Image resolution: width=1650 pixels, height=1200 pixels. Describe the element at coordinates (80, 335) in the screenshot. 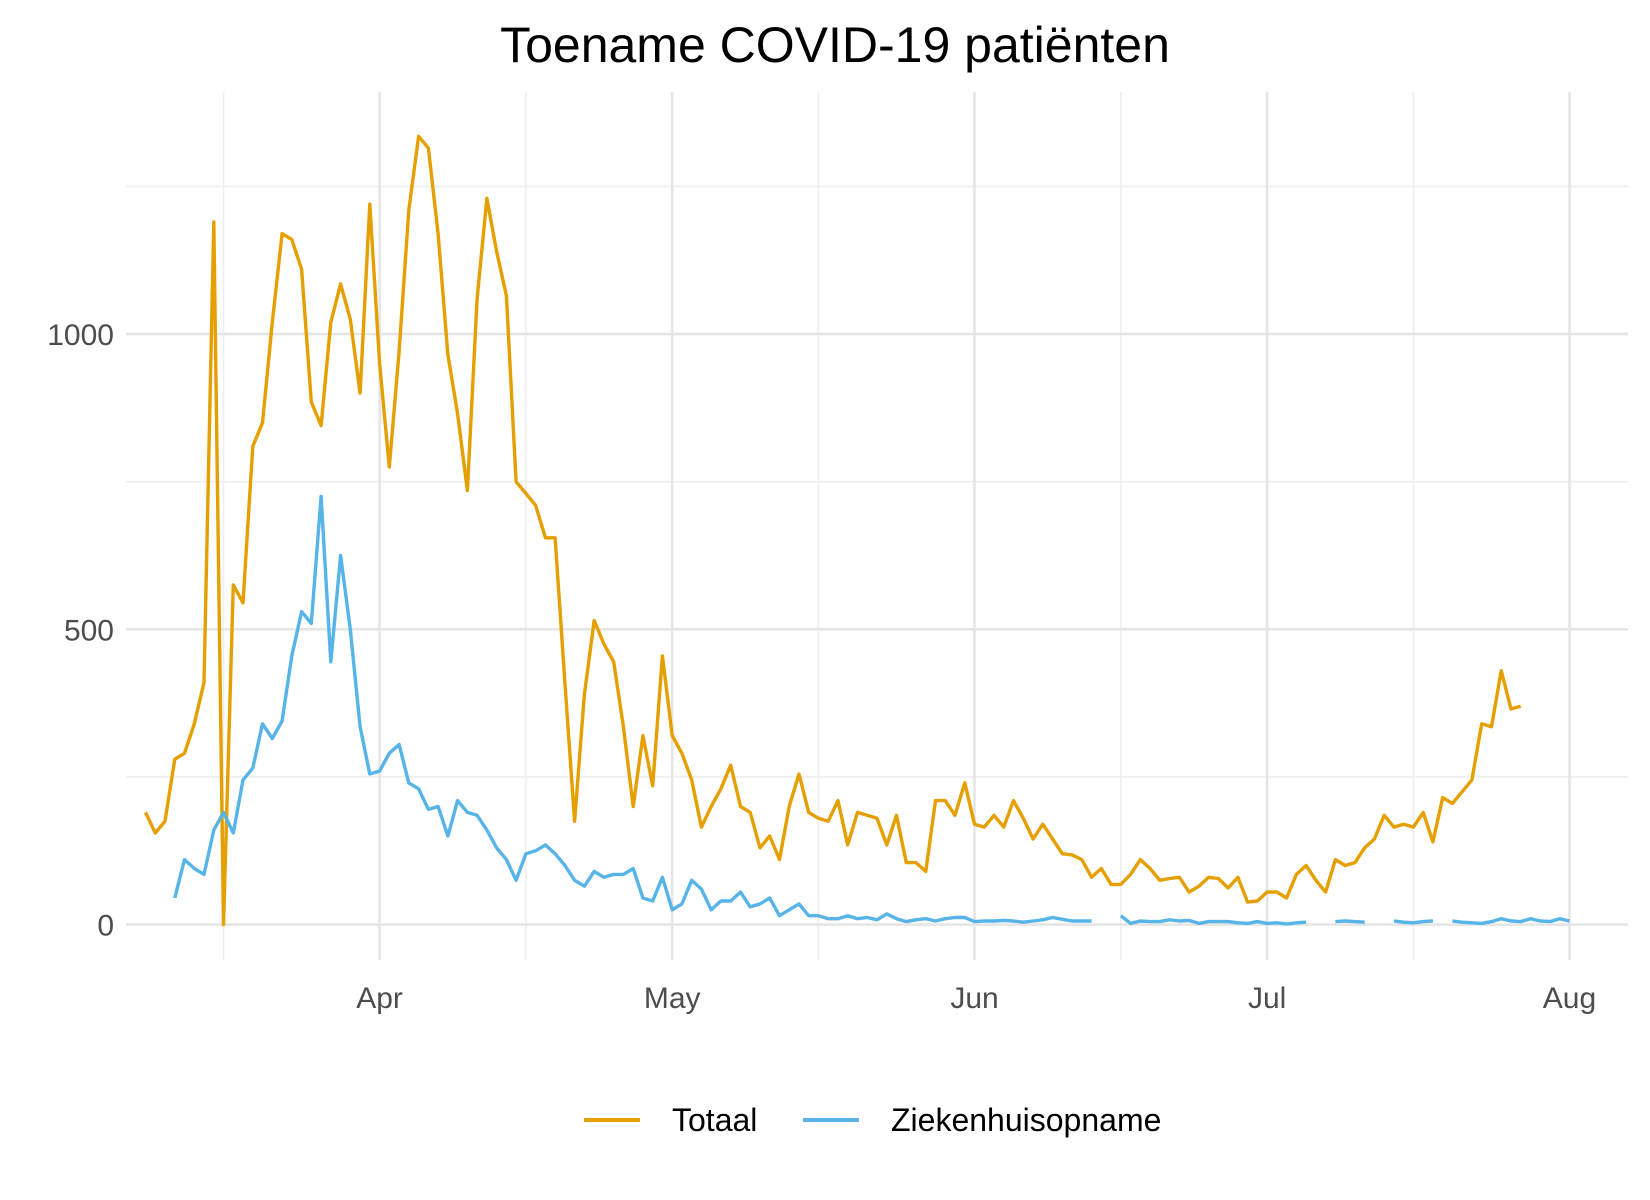

I see `y-tick-label: 1000` at that location.